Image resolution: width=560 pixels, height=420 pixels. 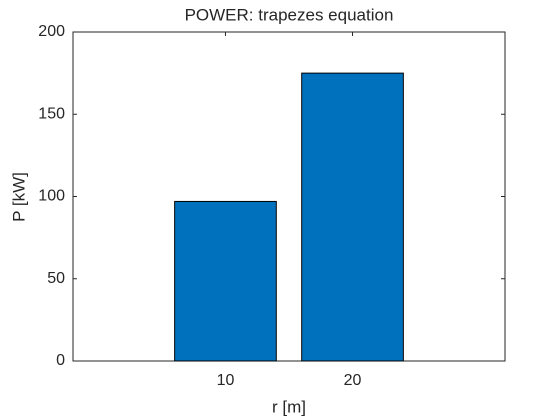 I want to click on x-axis-label: r [m], so click(x=289, y=406).